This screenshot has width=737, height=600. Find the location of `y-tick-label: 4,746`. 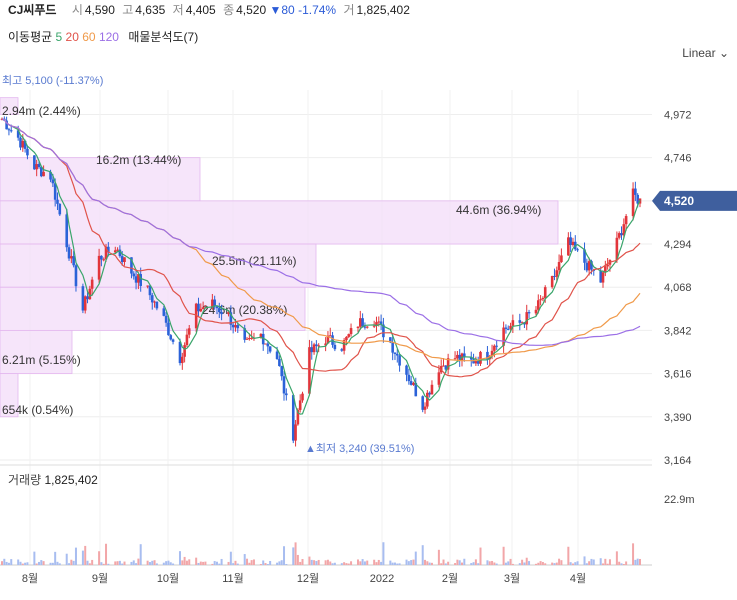

y-tick-label: 4,746 is located at coordinates (678, 159).